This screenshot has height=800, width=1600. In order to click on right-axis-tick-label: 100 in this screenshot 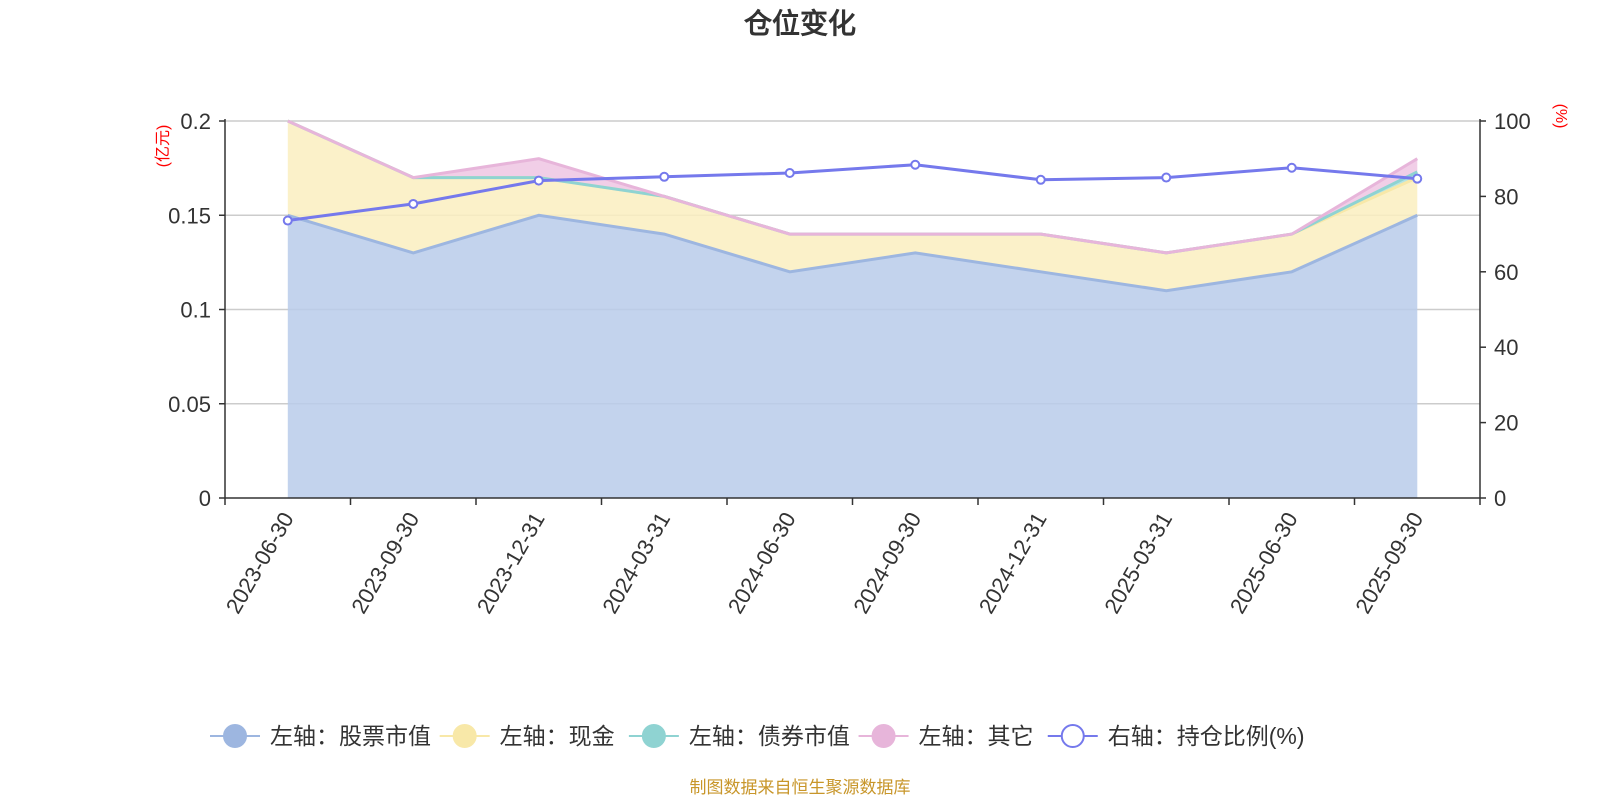, I will do `click(1512, 121)`.